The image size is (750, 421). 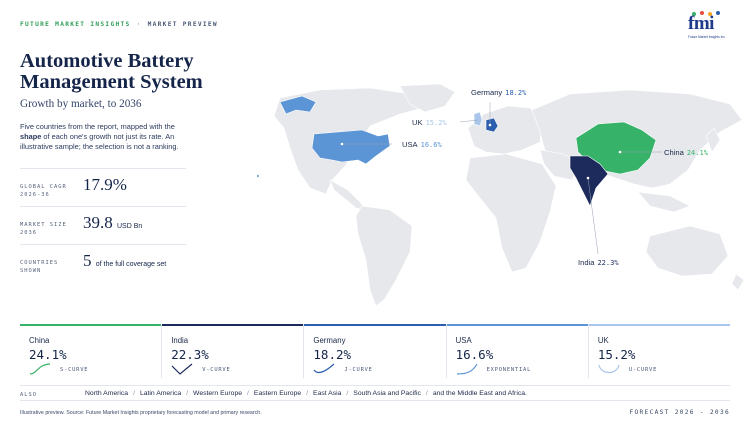 I want to click on stat-value: 39.8 USD Bn, so click(x=112, y=223).